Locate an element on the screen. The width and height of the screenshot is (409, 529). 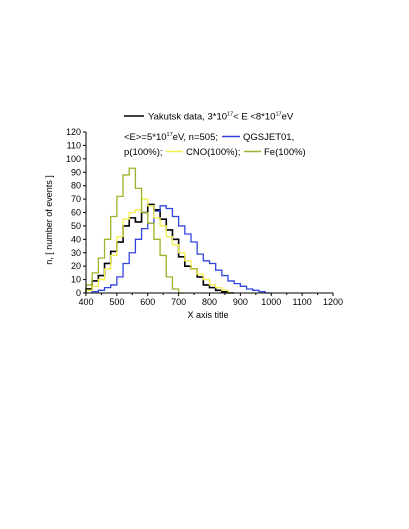
x-tick-label: 1200 is located at coordinates (333, 302).